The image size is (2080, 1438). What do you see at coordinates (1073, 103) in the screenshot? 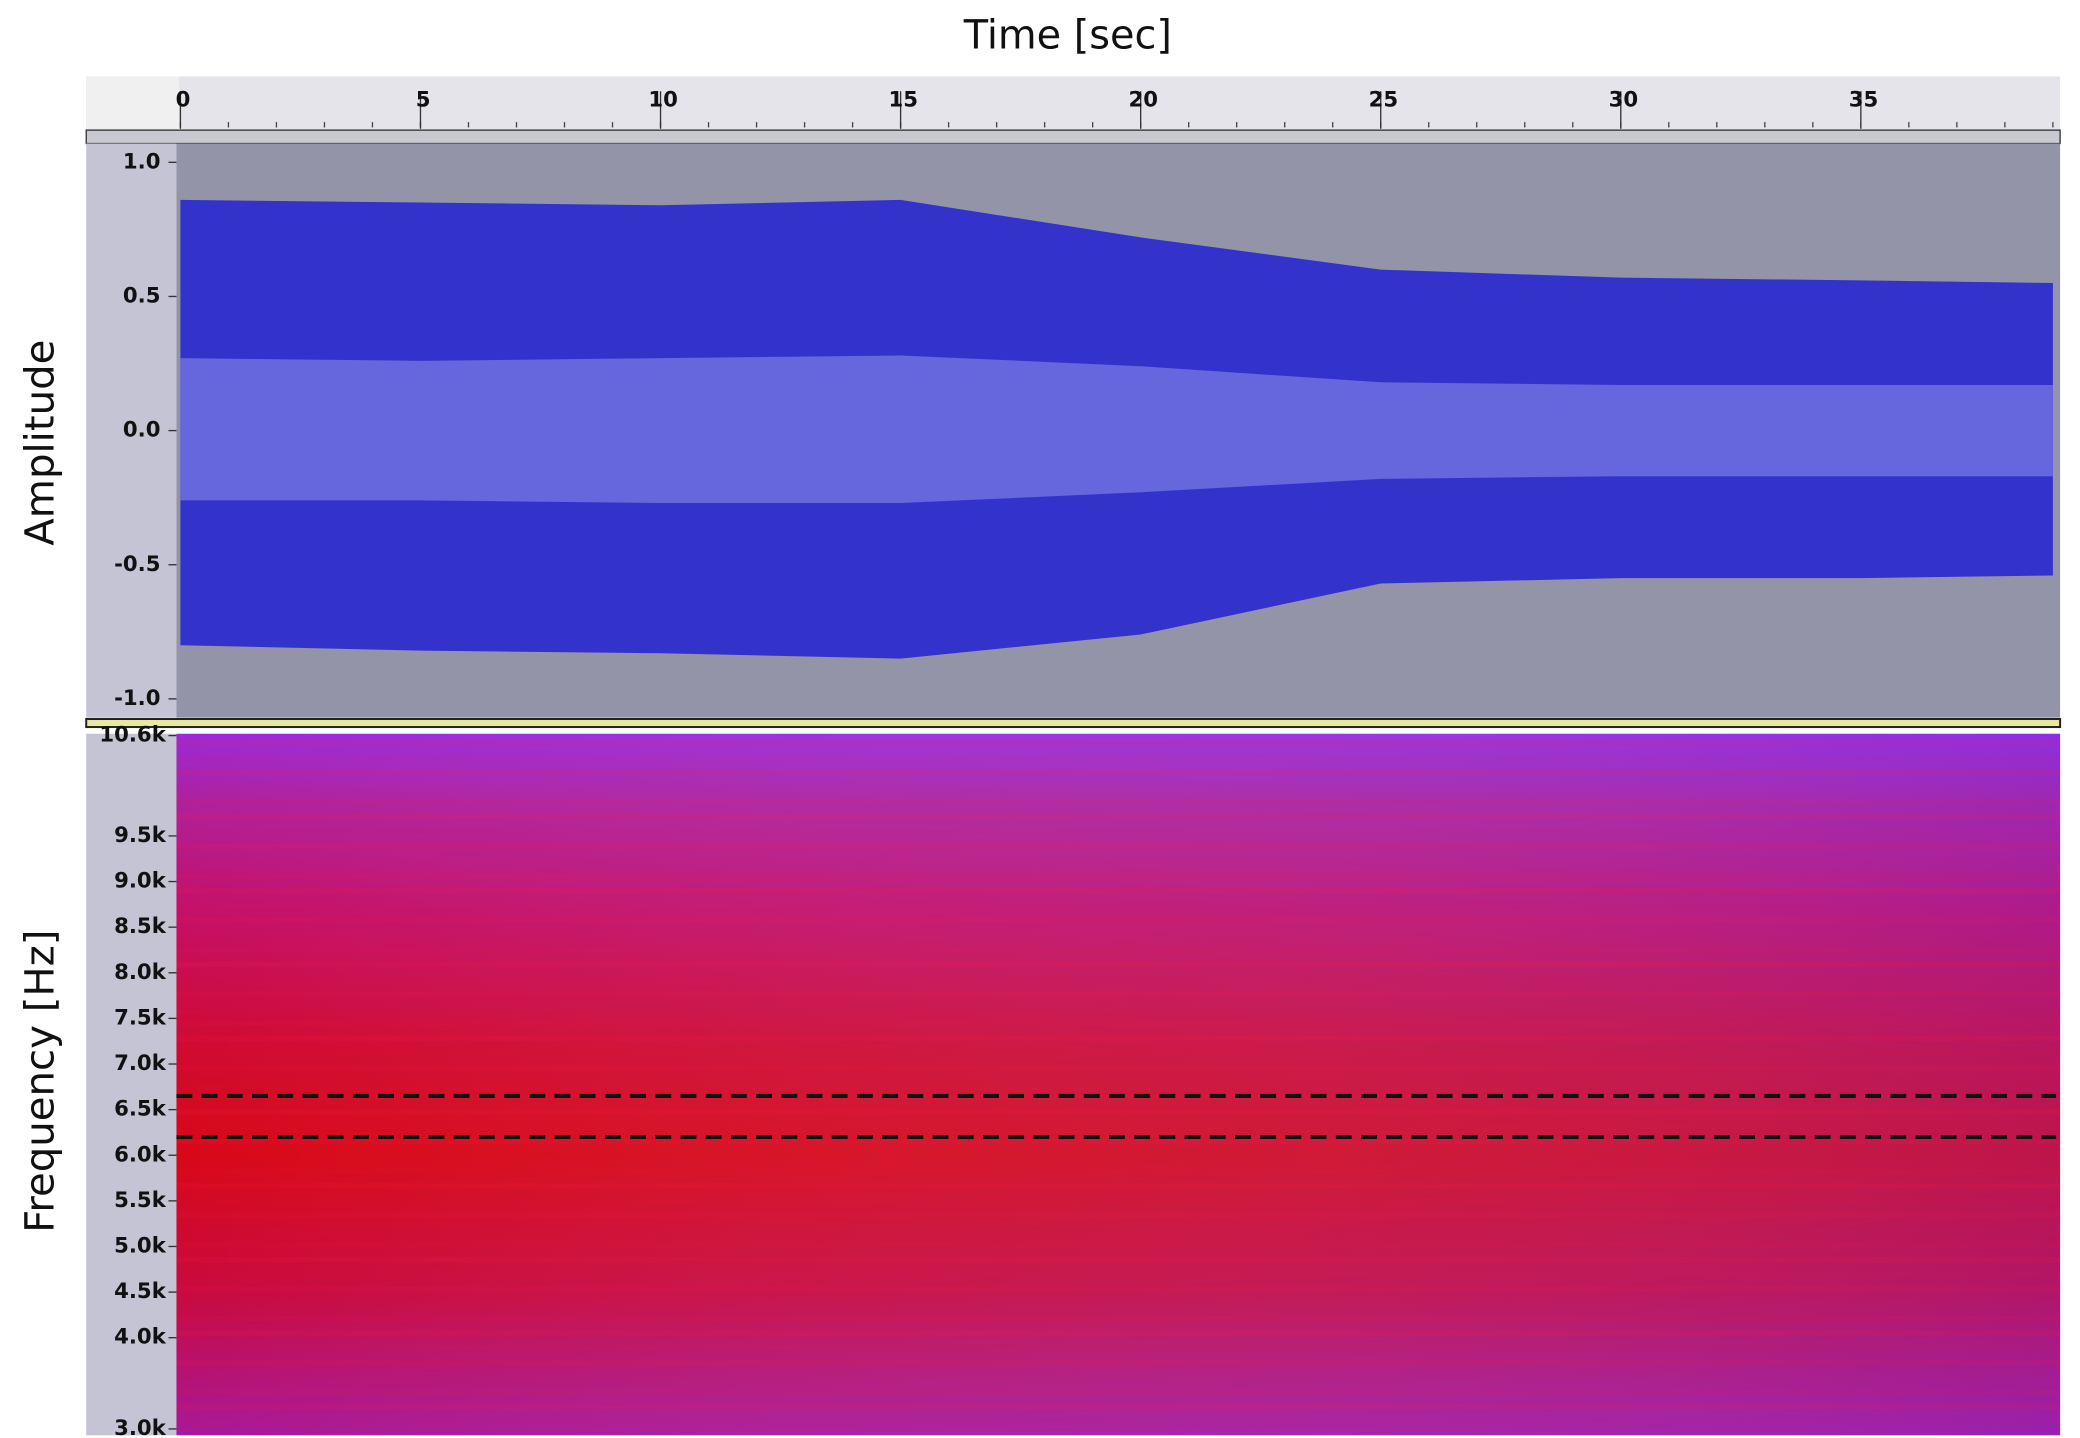
I see `ruler` at bounding box center [1073, 103].